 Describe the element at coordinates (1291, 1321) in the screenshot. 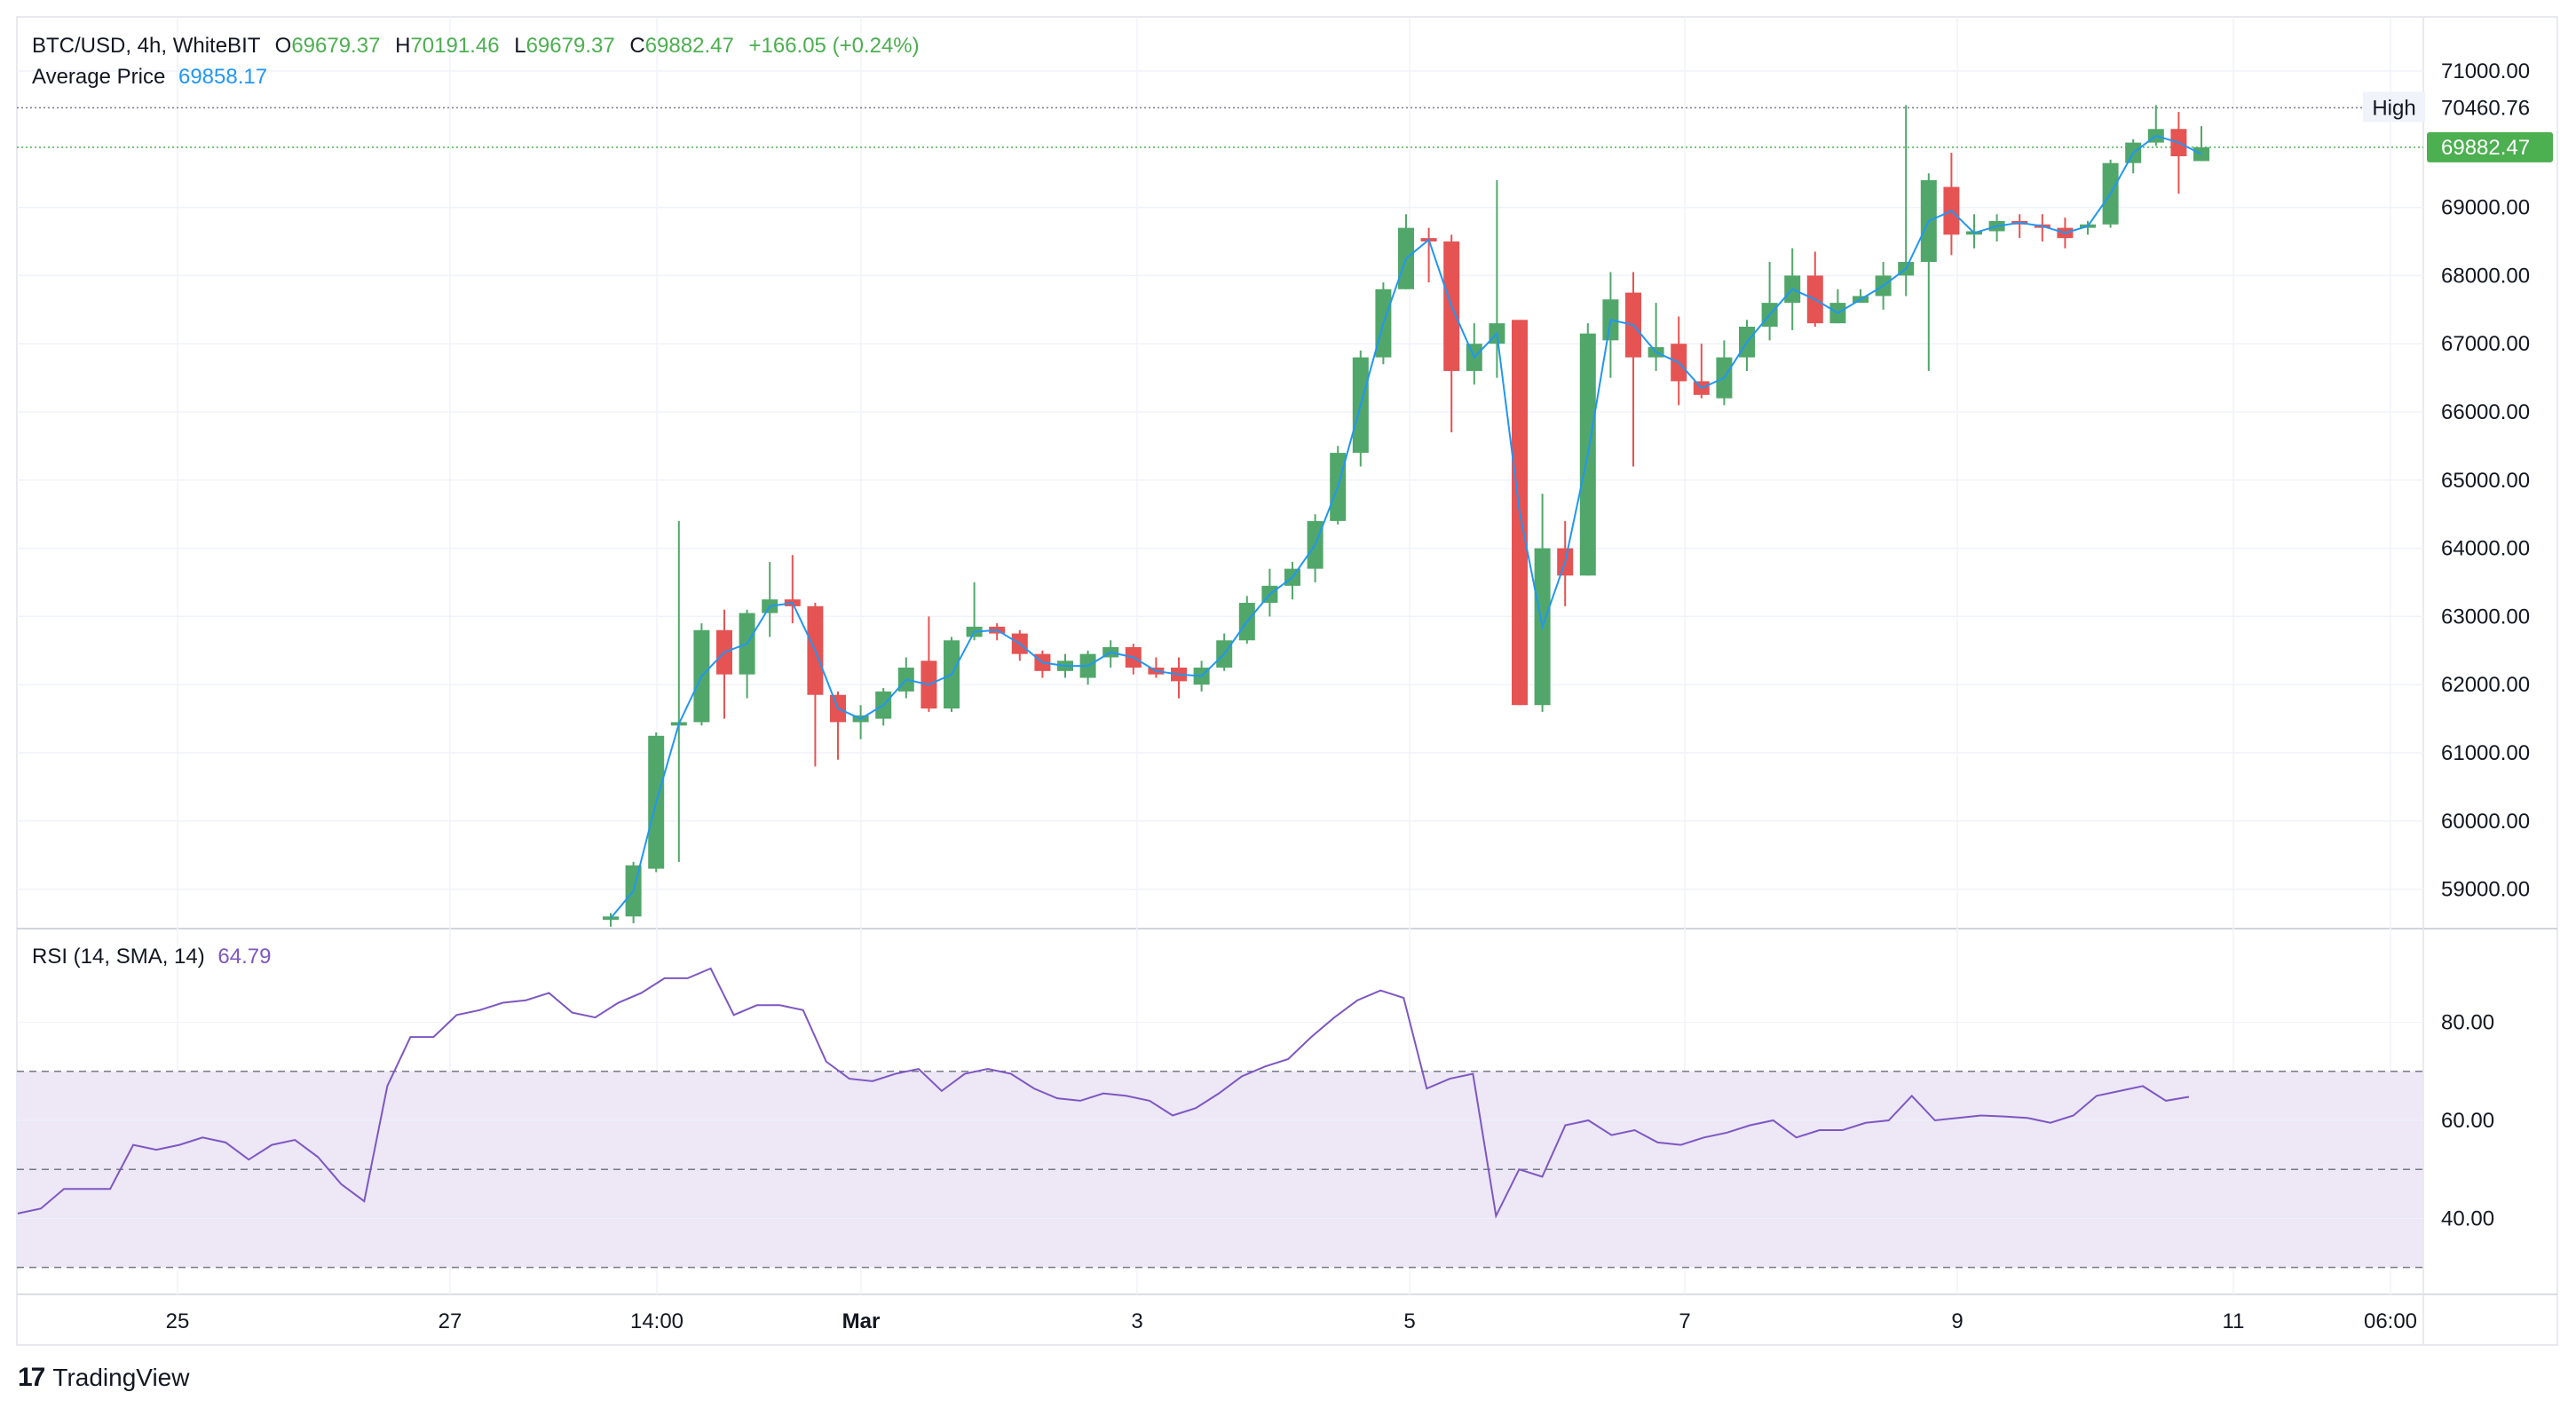

I see `time-axis: 25 27 14:00 Mar 3 5 7 9 11 06:00` at that location.